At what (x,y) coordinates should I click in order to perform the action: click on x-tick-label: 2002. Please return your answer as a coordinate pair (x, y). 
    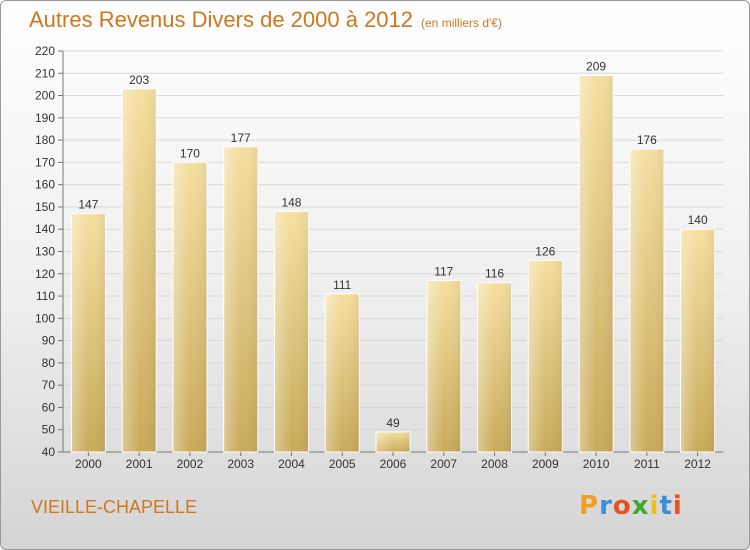
    Looking at the image, I should click on (190, 464).